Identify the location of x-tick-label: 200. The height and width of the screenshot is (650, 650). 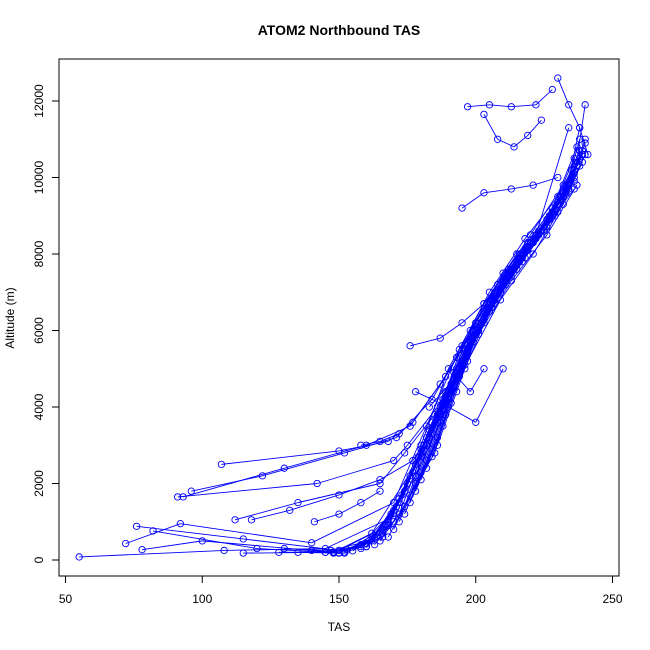
(476, 599).